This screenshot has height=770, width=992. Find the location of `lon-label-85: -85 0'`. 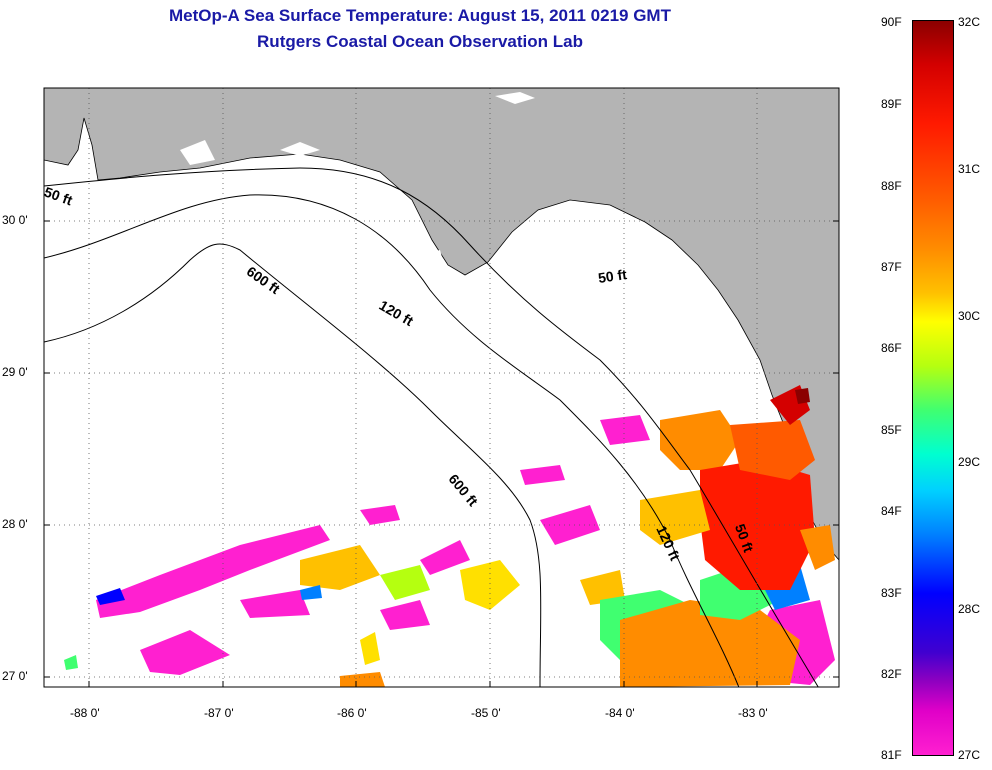

lon-label-85: -85 0' is located at coordinates (486, 713).